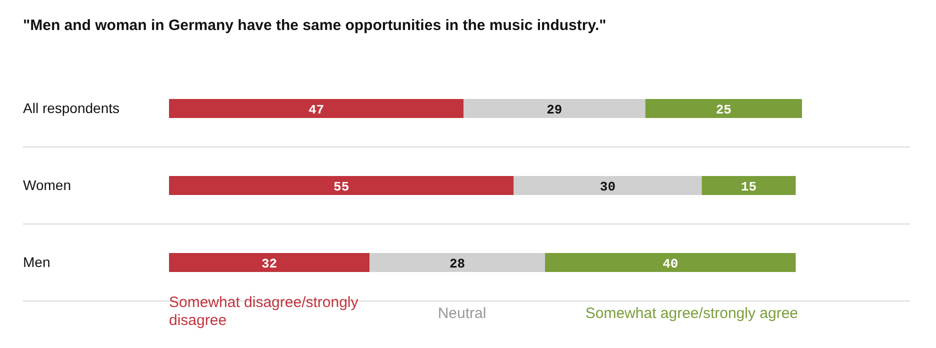 Image resolution: width=936 pixels, height=348 pixels. I want to click on data-label: 28, so click(457, 264).